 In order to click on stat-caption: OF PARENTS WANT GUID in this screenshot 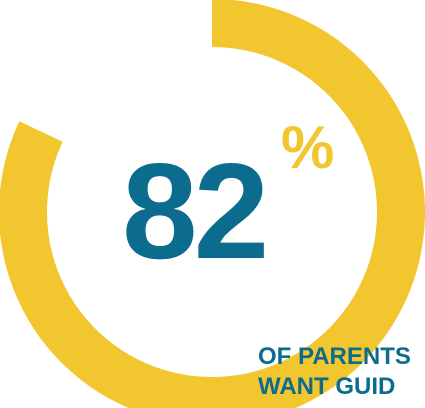, I will do `click(341, 372)`.